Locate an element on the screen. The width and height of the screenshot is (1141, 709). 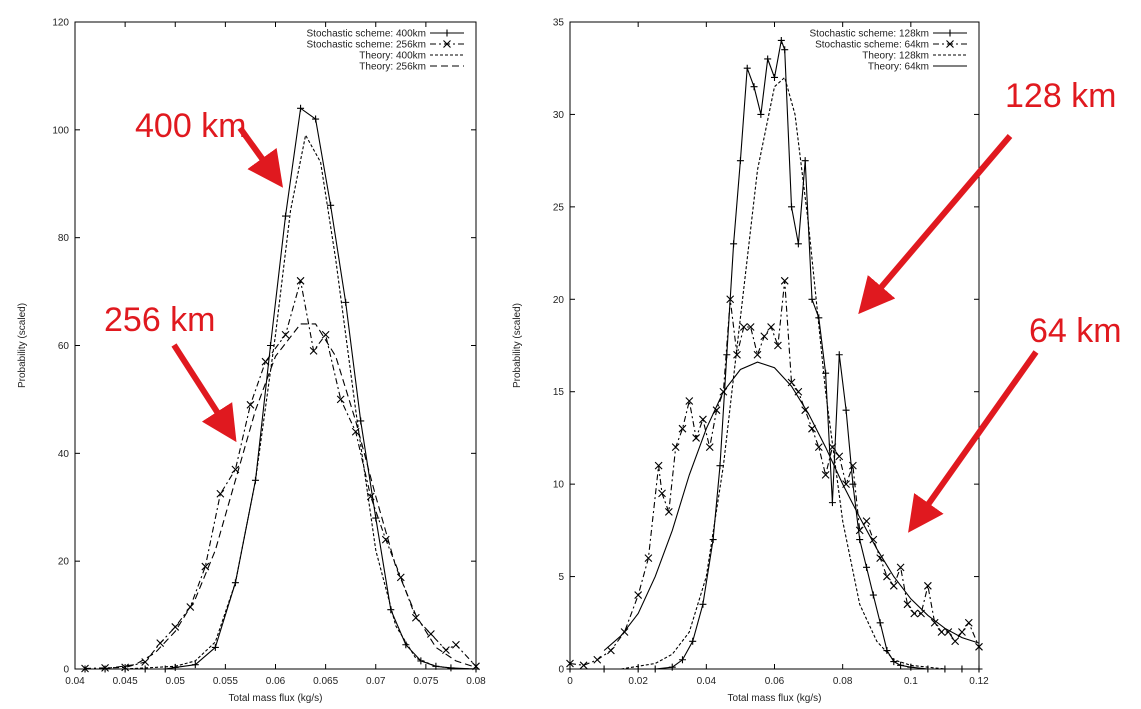
y-tick-label: 100 is located at coordinates (60, 130).